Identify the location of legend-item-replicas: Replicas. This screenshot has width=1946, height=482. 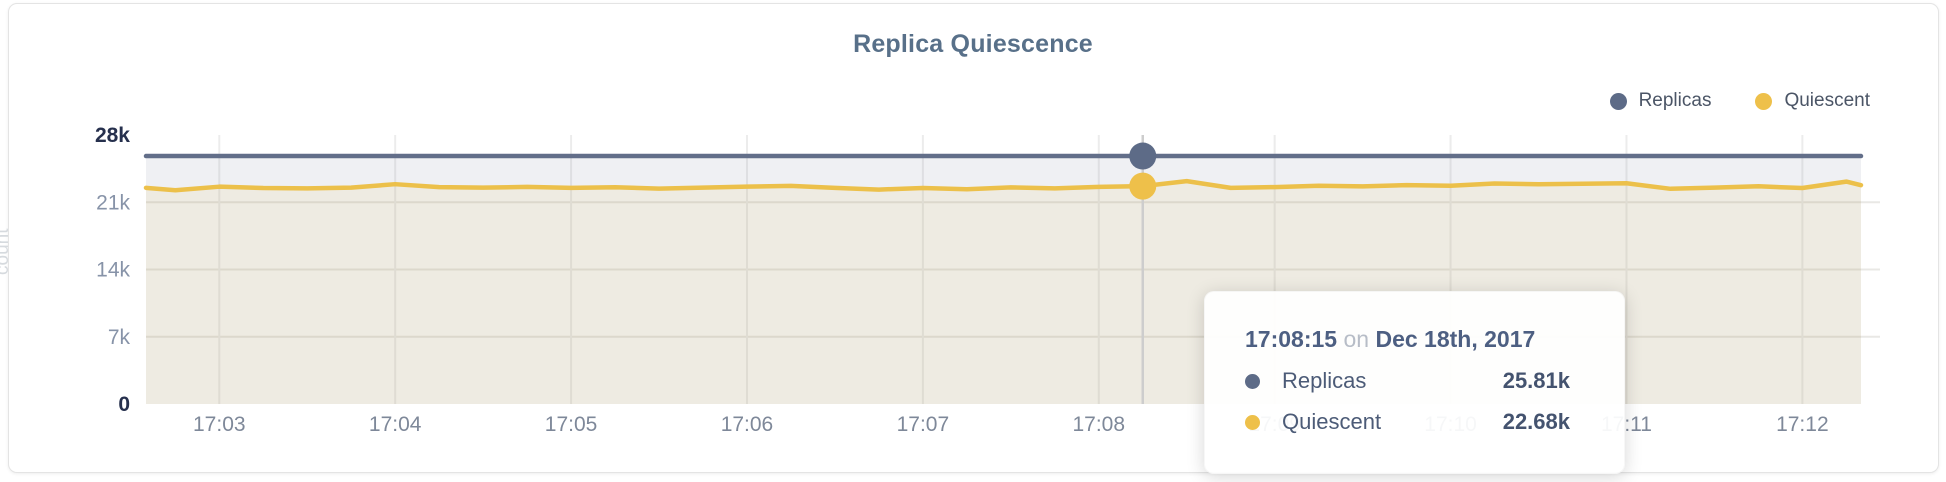
(1660, 101).